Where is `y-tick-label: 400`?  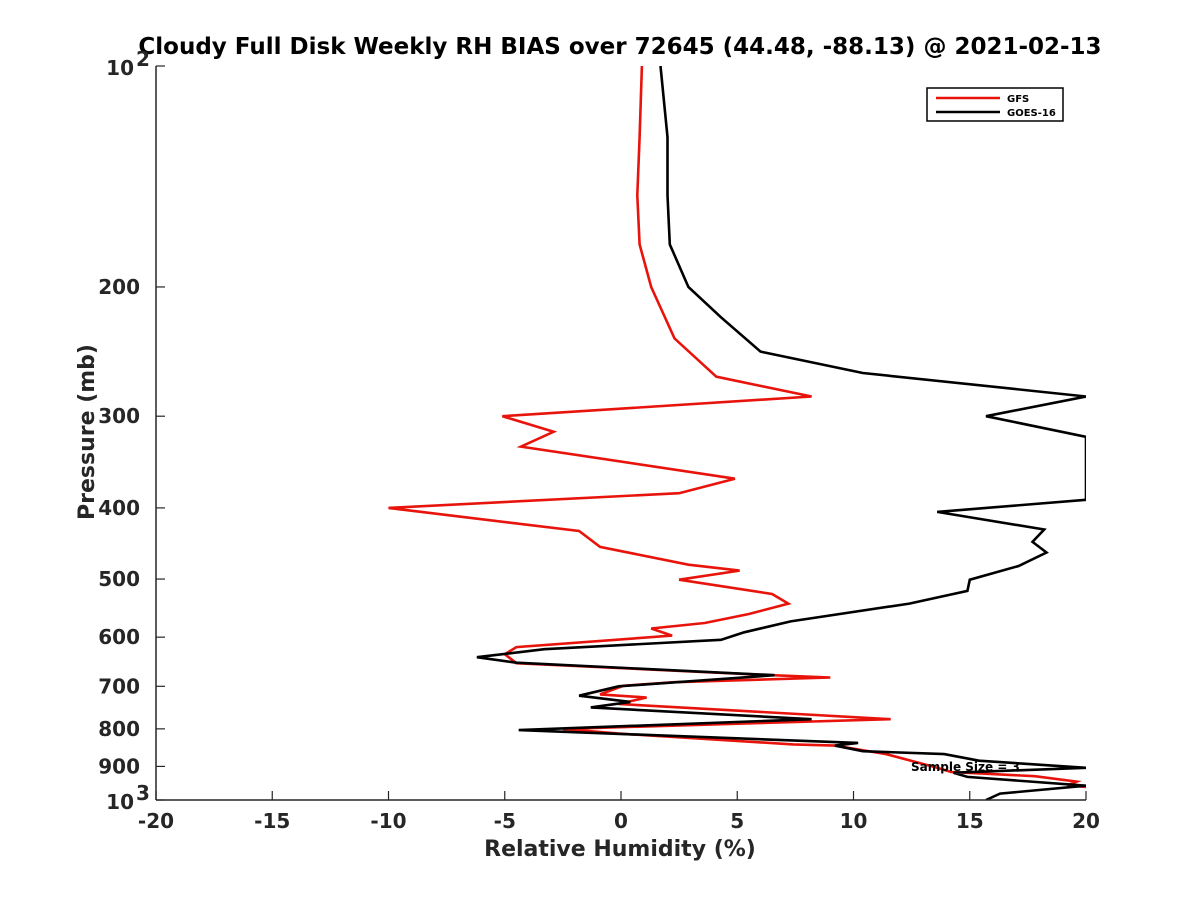 y-tick-label: 400 is located at coordinates (119, 508).